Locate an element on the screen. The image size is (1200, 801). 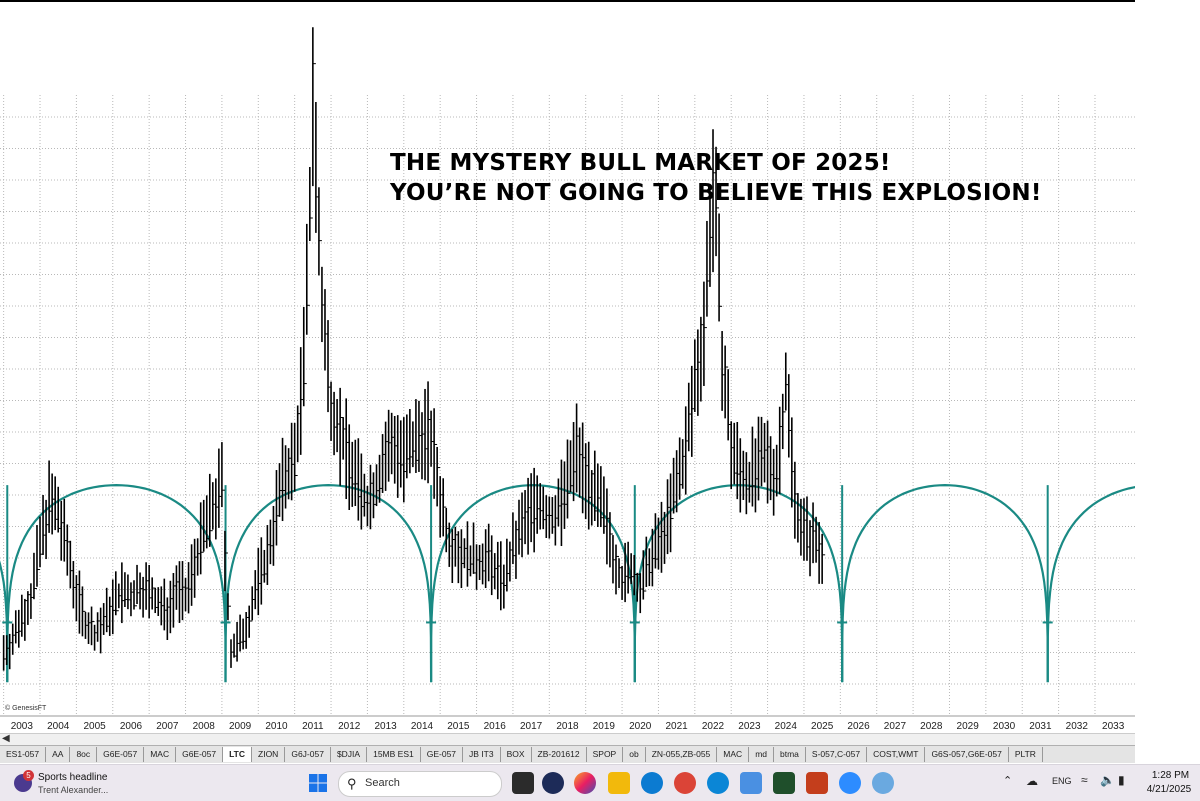
symbol-tab: JB IT3 is located at coordinates (482, 754).